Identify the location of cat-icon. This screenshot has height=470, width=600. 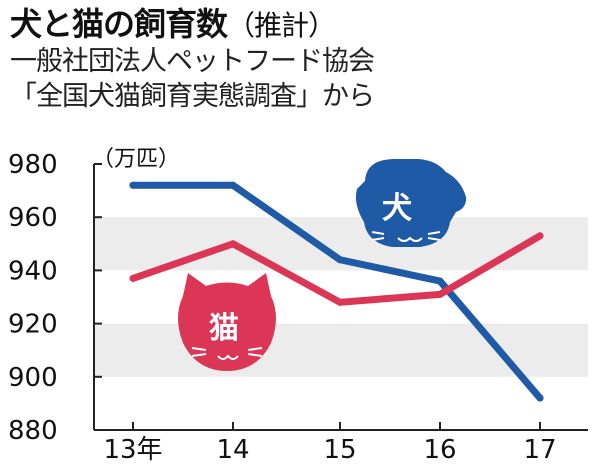
(227, 322).